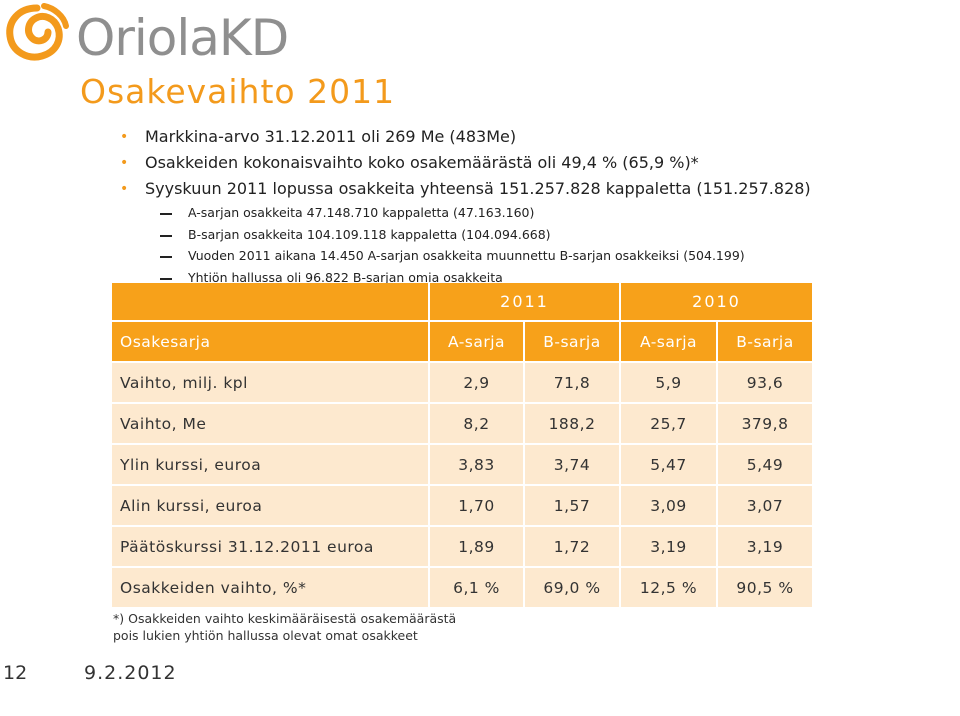 The image size is (960, 716). Describe the element at coordinates (270, 342) in the screenshot. I see `column-header: Osakesarja` at that location.